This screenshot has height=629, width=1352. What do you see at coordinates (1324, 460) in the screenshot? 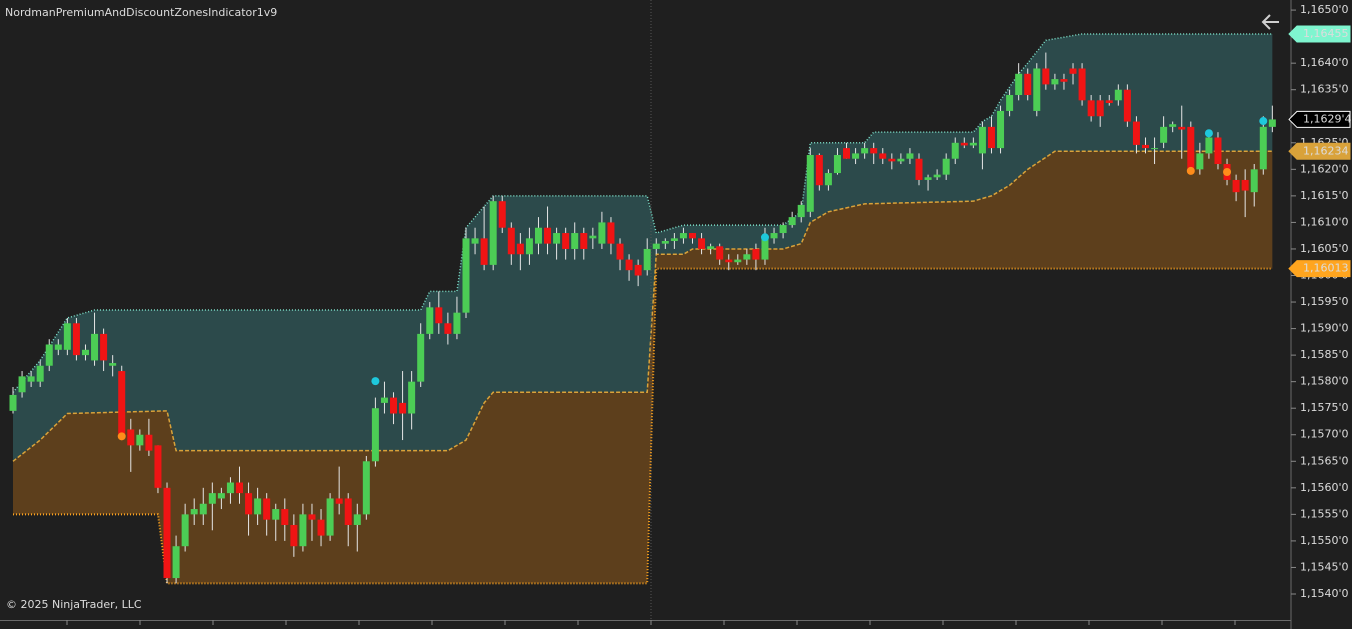
I see `y-tick-label: 1,1565'0` at bounding box center [1324, 460].